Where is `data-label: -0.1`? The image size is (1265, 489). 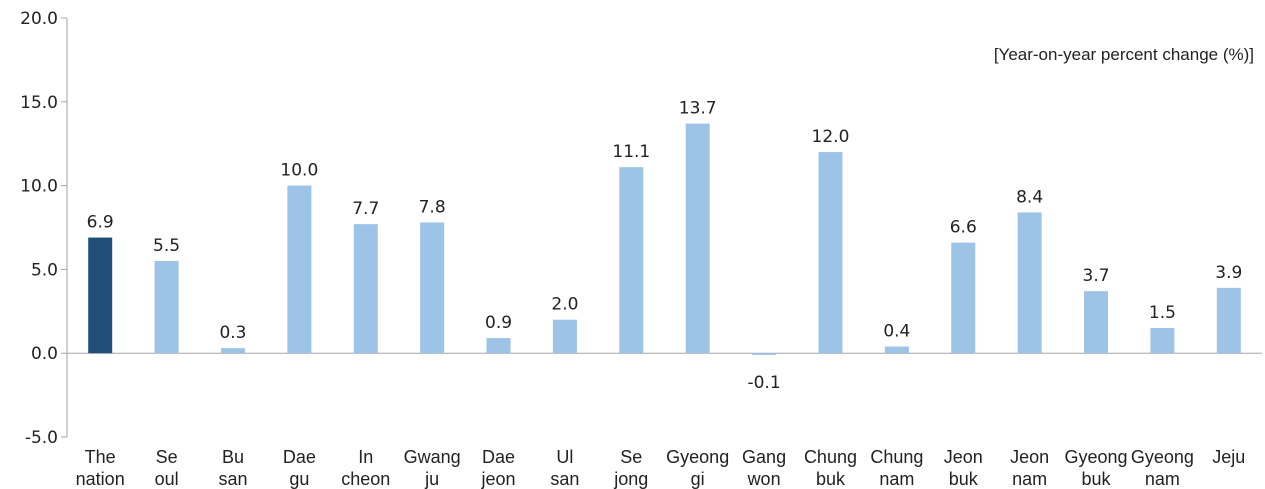 data-label: -0.1 is located at coordinates (763, 383).